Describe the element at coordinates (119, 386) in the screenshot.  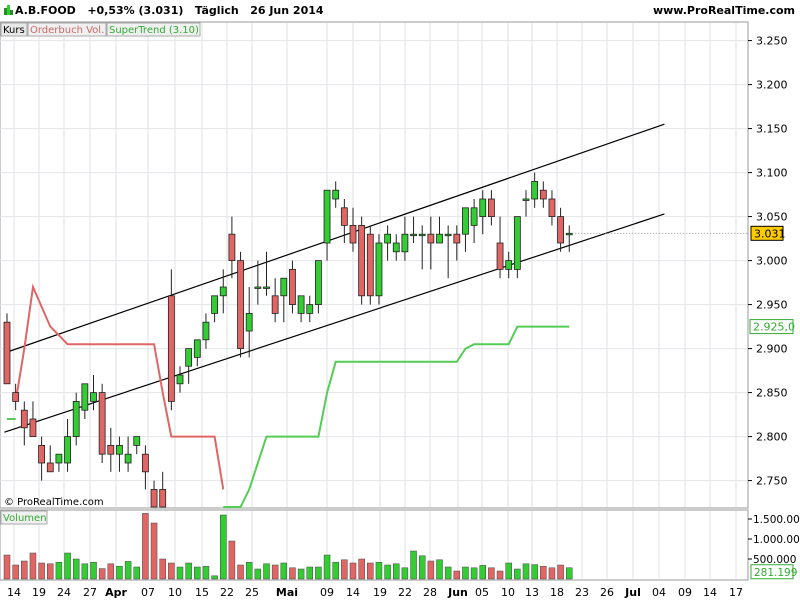
I see `supertrend-down-segment` at that location.